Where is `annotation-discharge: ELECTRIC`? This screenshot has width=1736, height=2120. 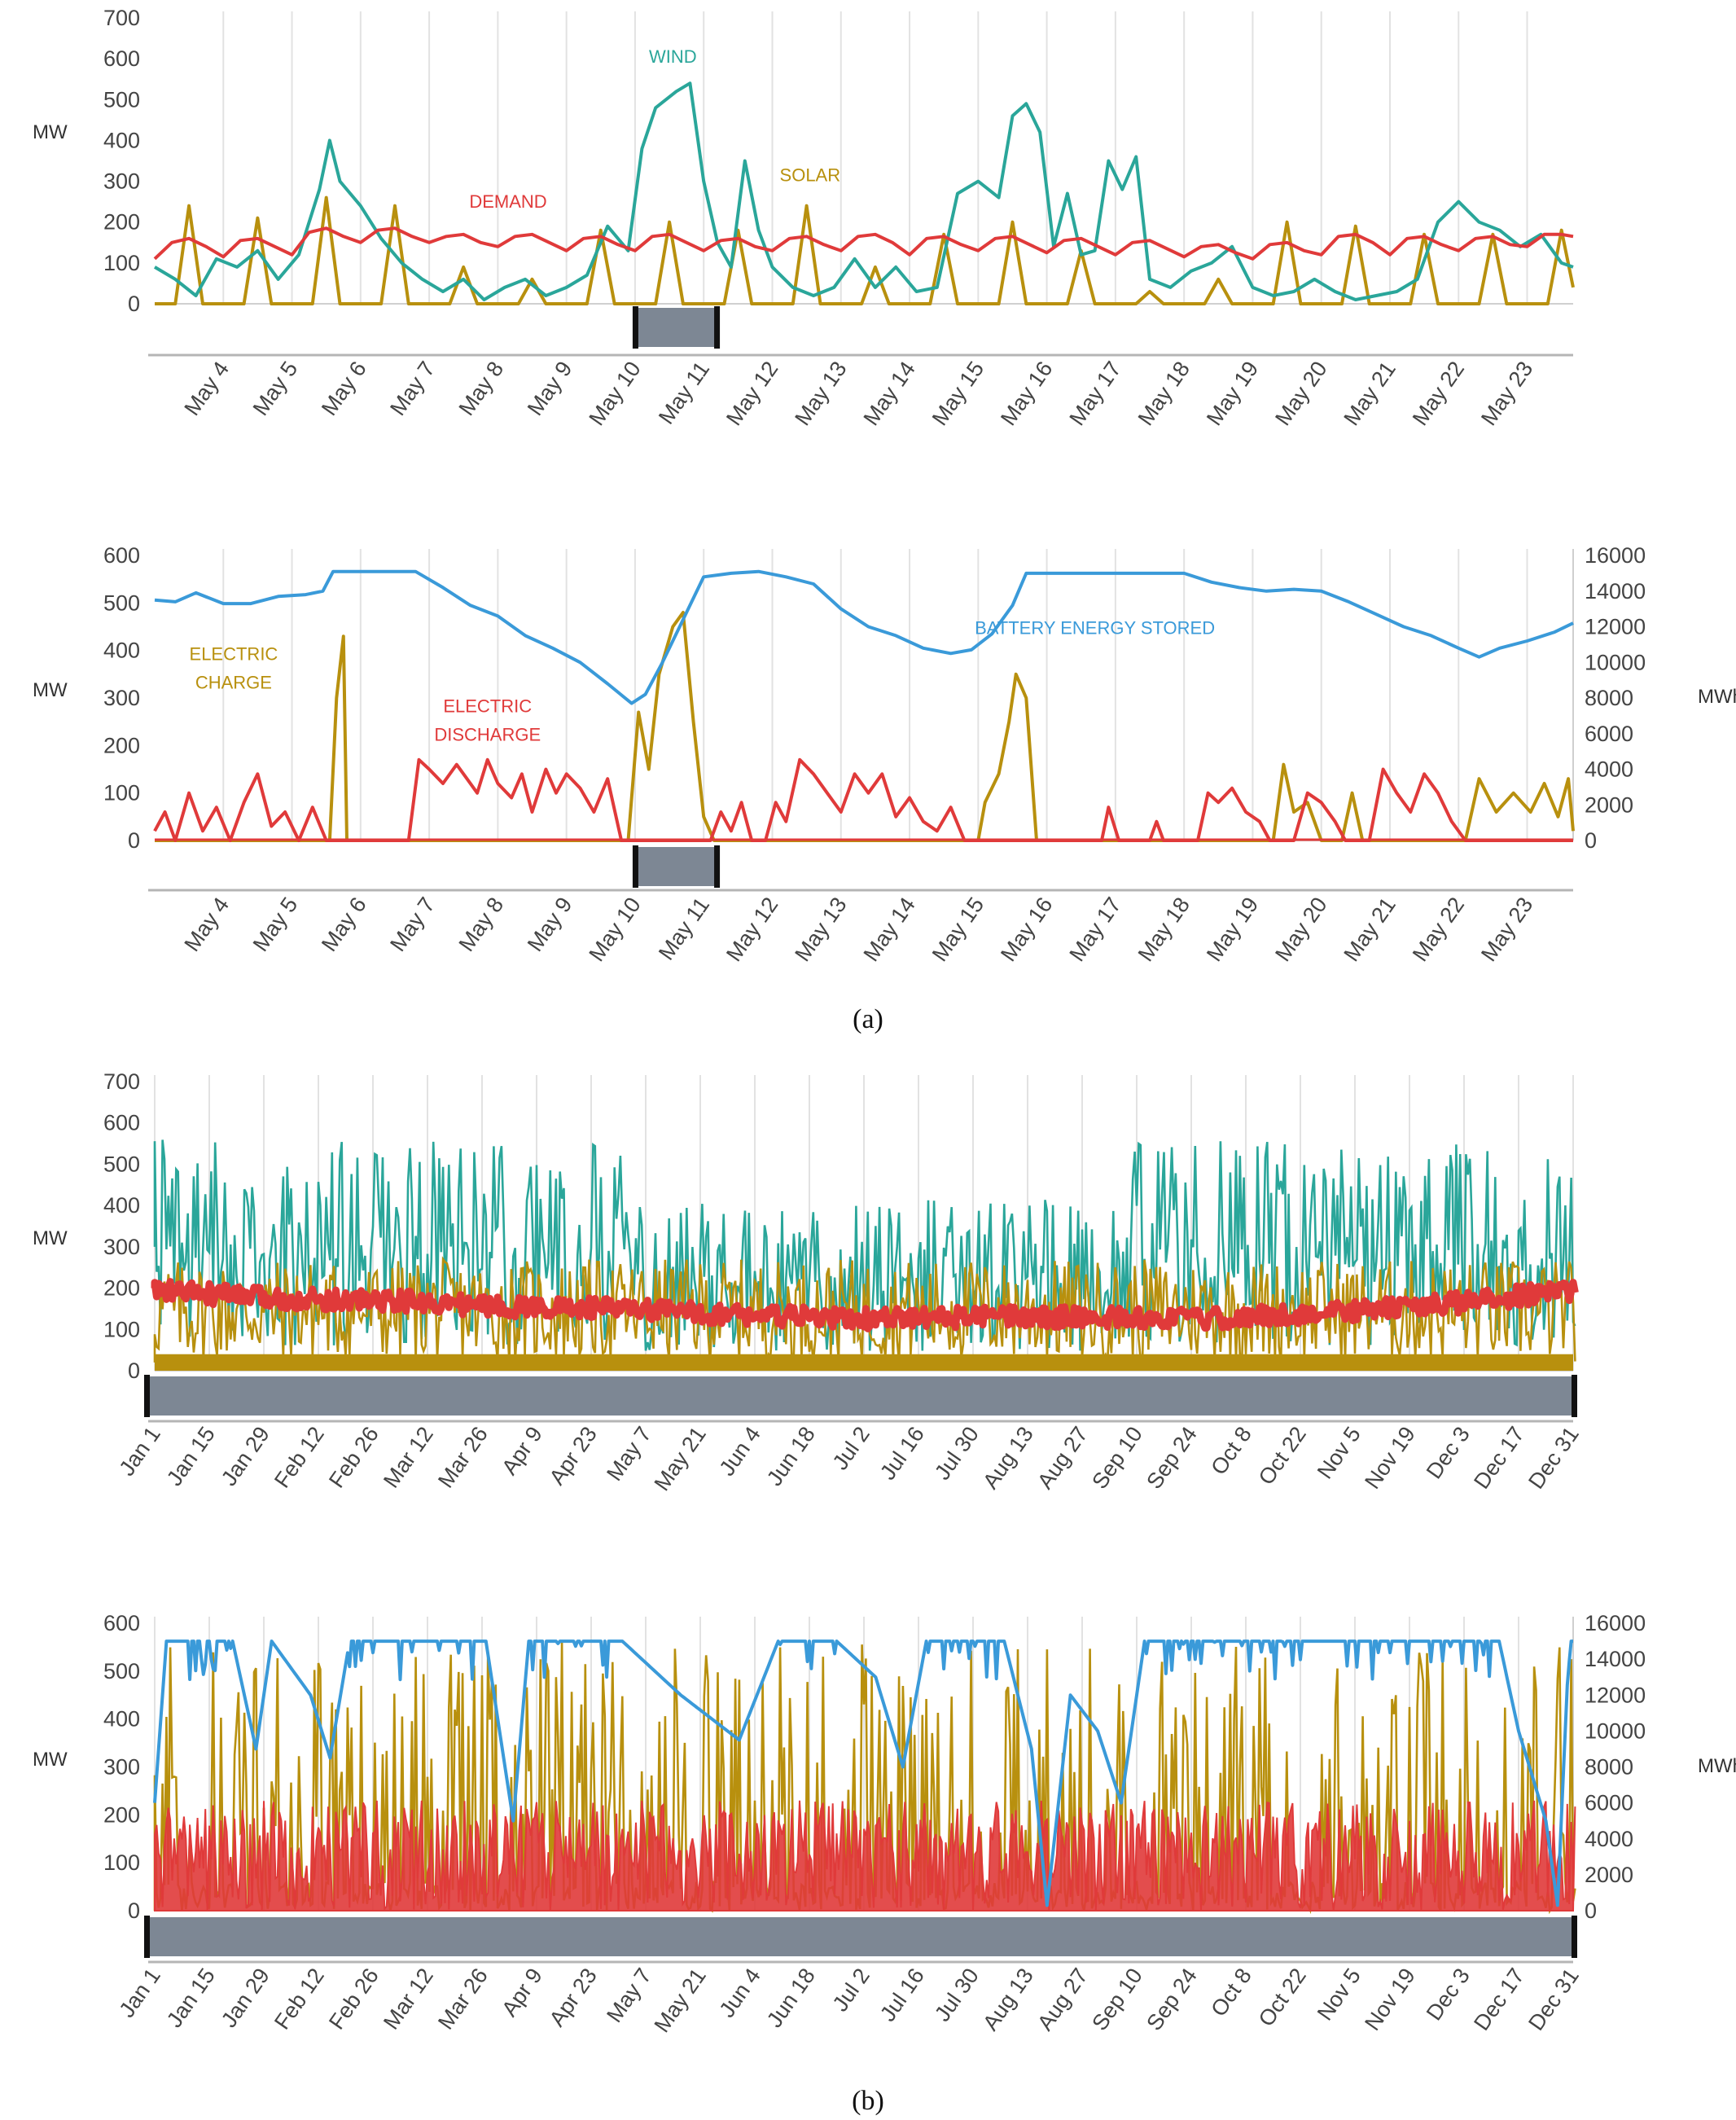 annotation-discharge: ELECTRIC is located at coordinates (487, 706).